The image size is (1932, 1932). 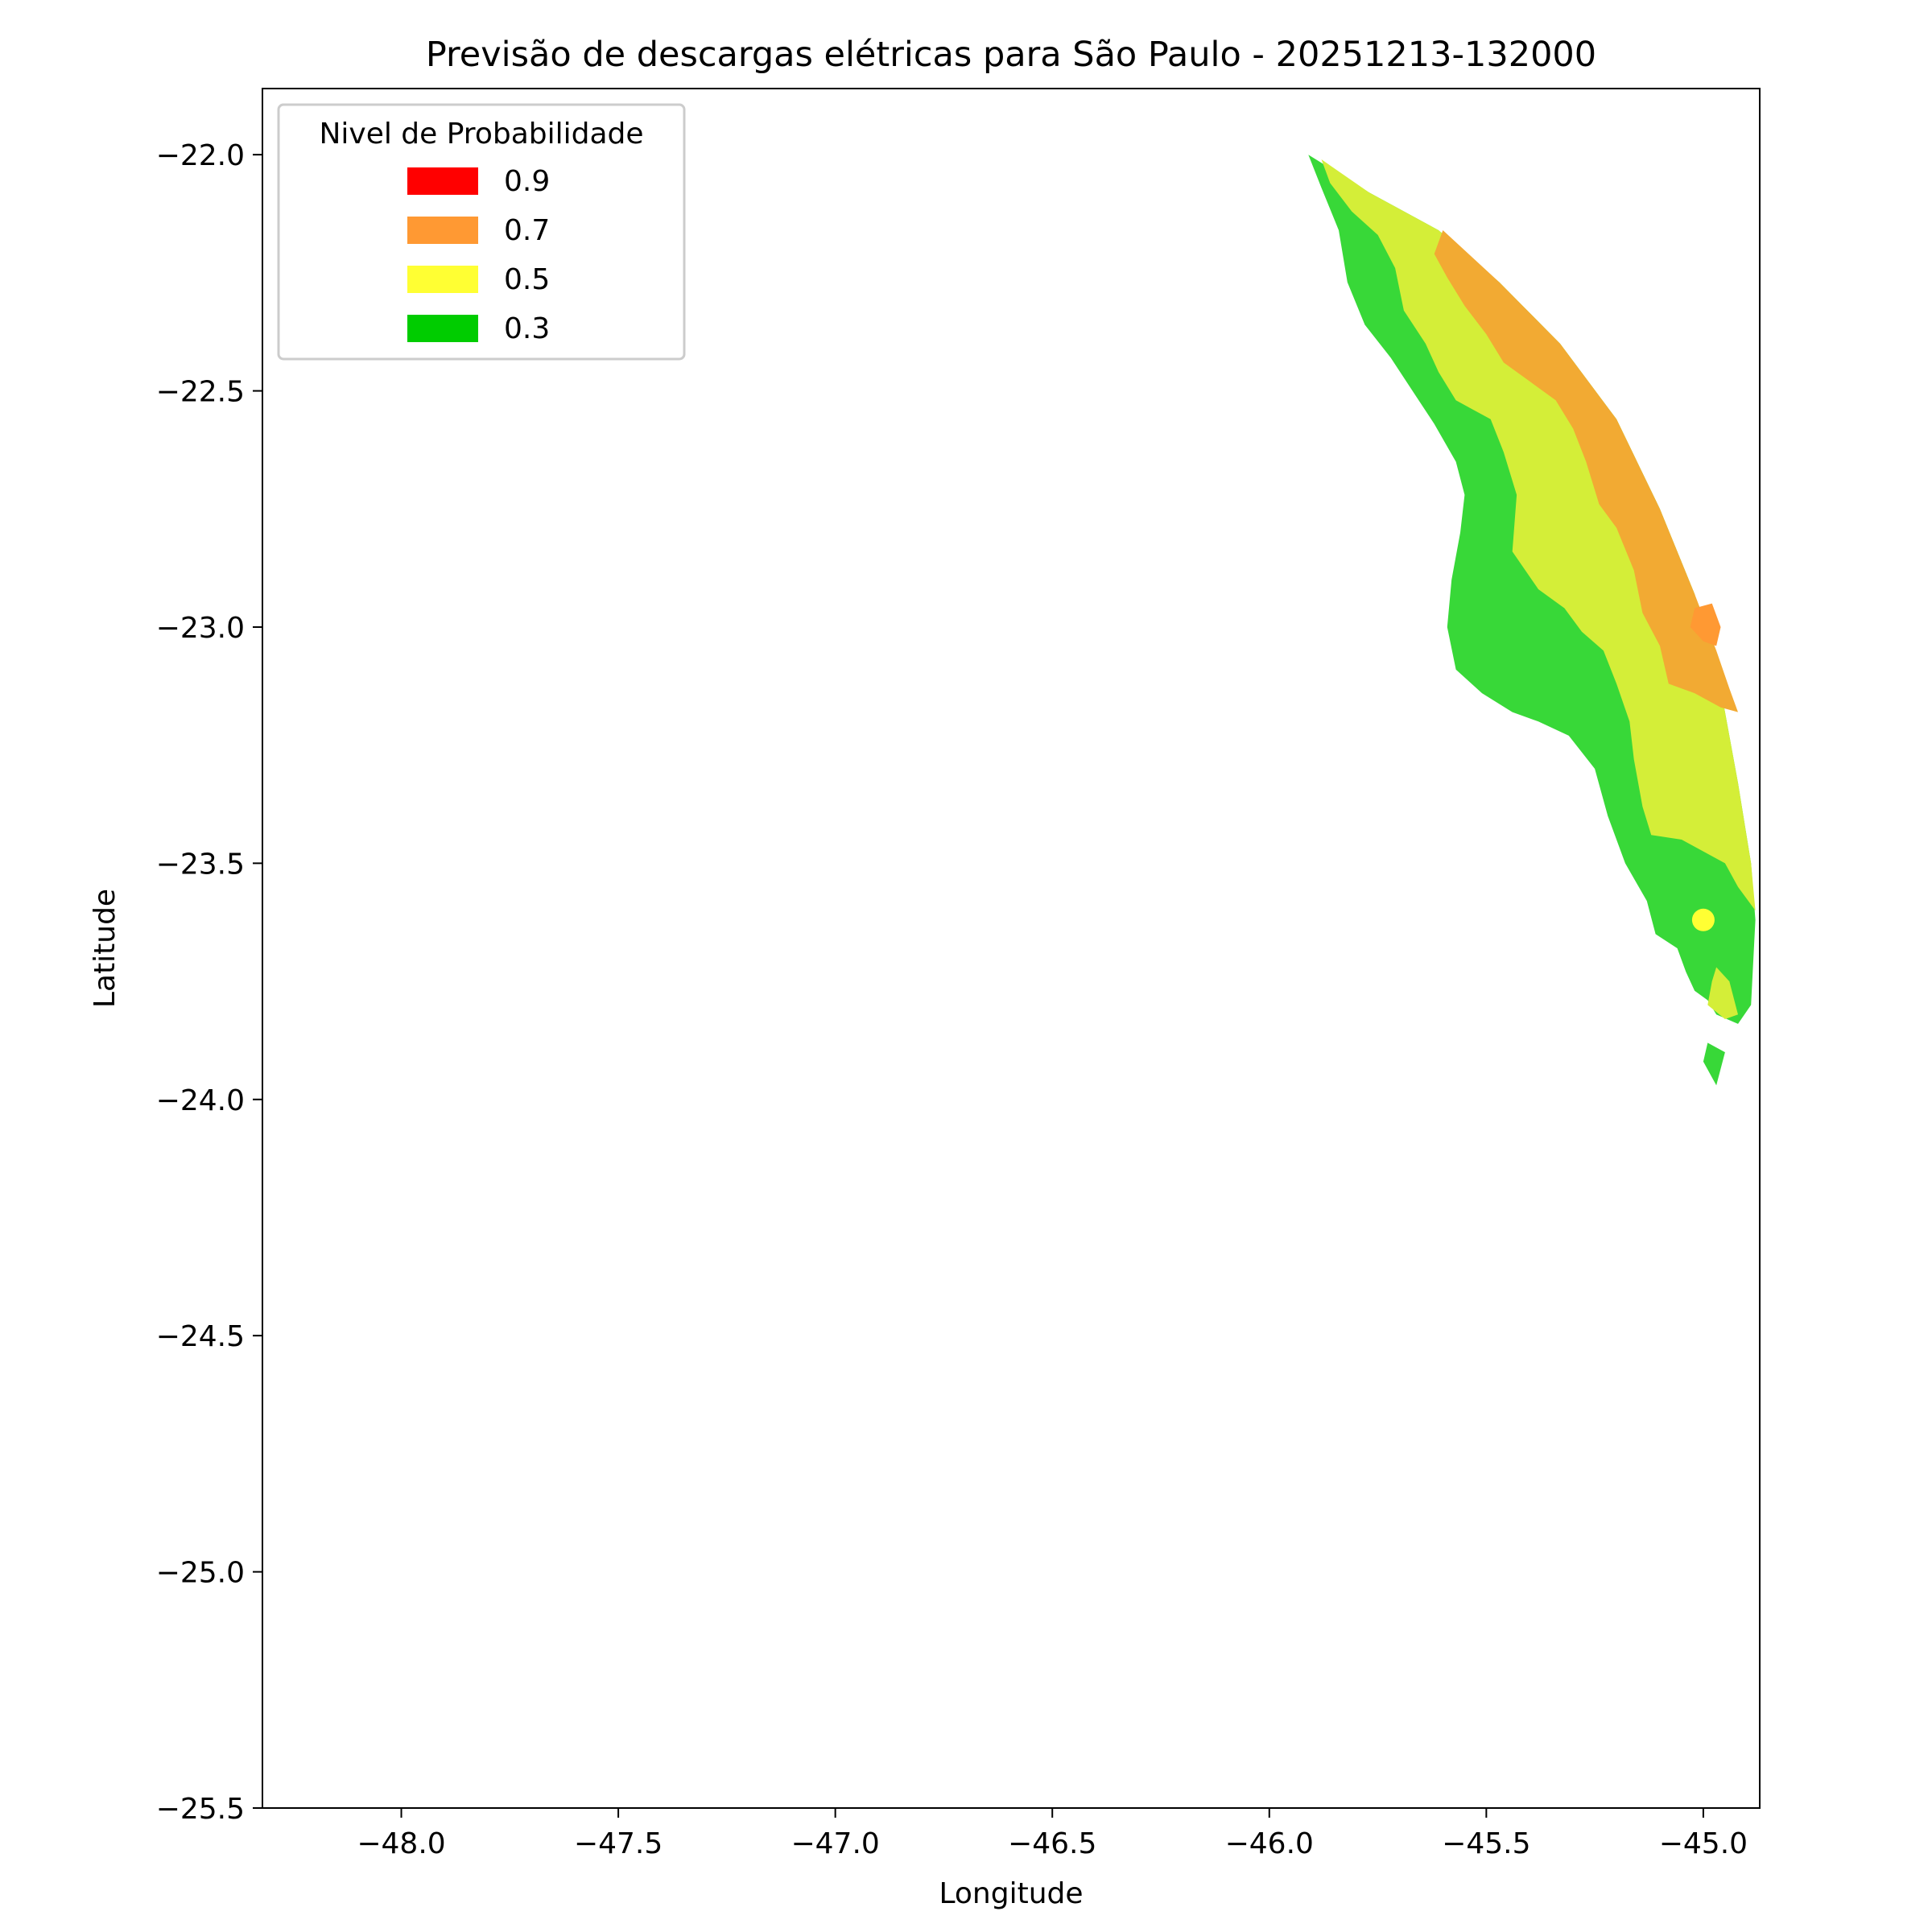 What do you see at coordinates (478, 255) in the screenshot?
I see `legend-entries: 0.9 0.7 0.5 0.3` at bounding box center [478, 255].